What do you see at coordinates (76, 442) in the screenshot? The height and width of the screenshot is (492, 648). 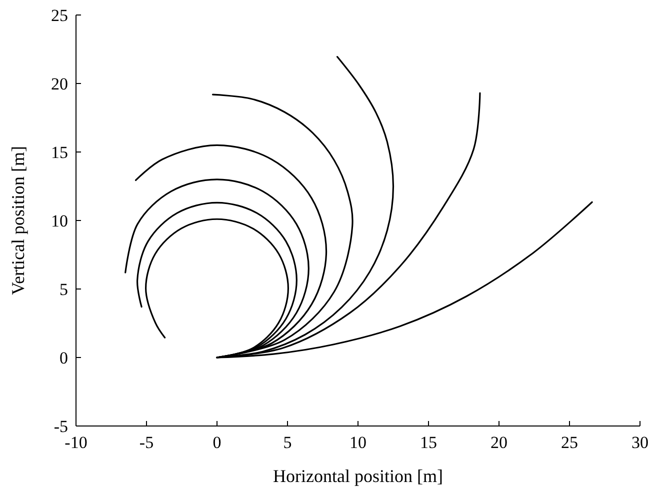 I see `x-tick-label: -10` at bounding box center [76, 442].